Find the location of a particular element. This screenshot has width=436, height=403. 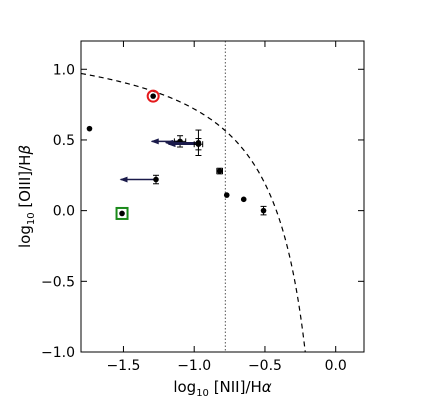

y-tick-label: 0.5 is located at coordinates (64, 141).